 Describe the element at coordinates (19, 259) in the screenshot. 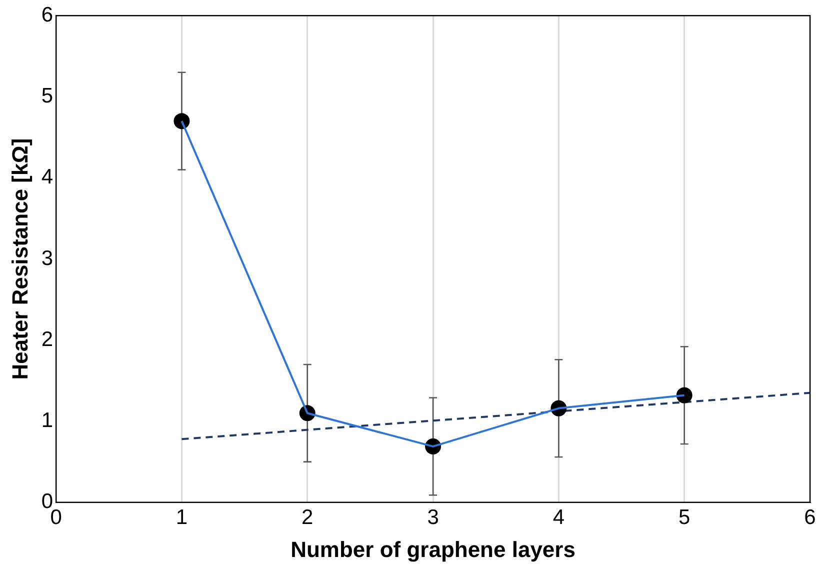

I see `y-axis-title: Heater Resistance [kΩ]` at that location.